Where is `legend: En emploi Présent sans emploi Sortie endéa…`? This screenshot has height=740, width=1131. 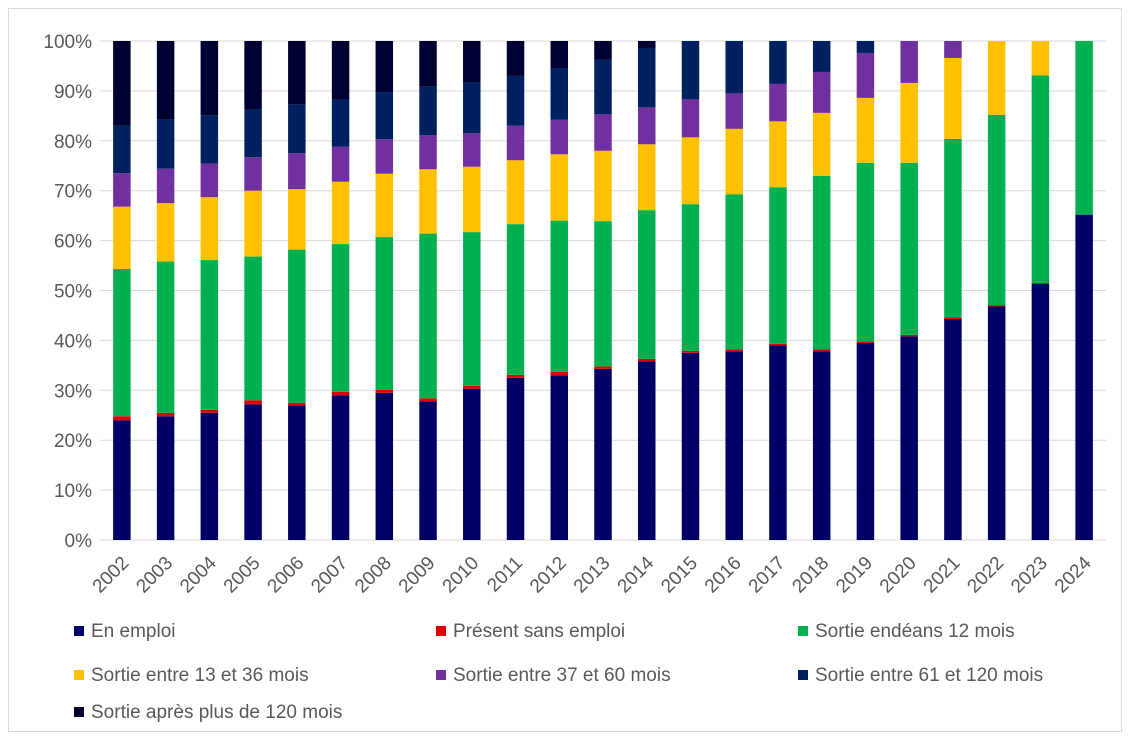
legend: En emploi Présent sans emploi Sortie endéa… is located at coordinates (558, 672).